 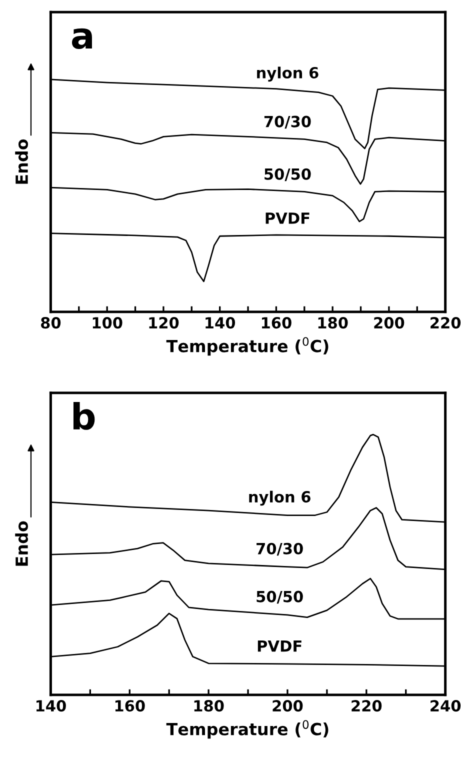 What do you see at coordinates (107, 323) in the screenshot?
I see `x-tick-label: 100` at bounding box center [107, 323].